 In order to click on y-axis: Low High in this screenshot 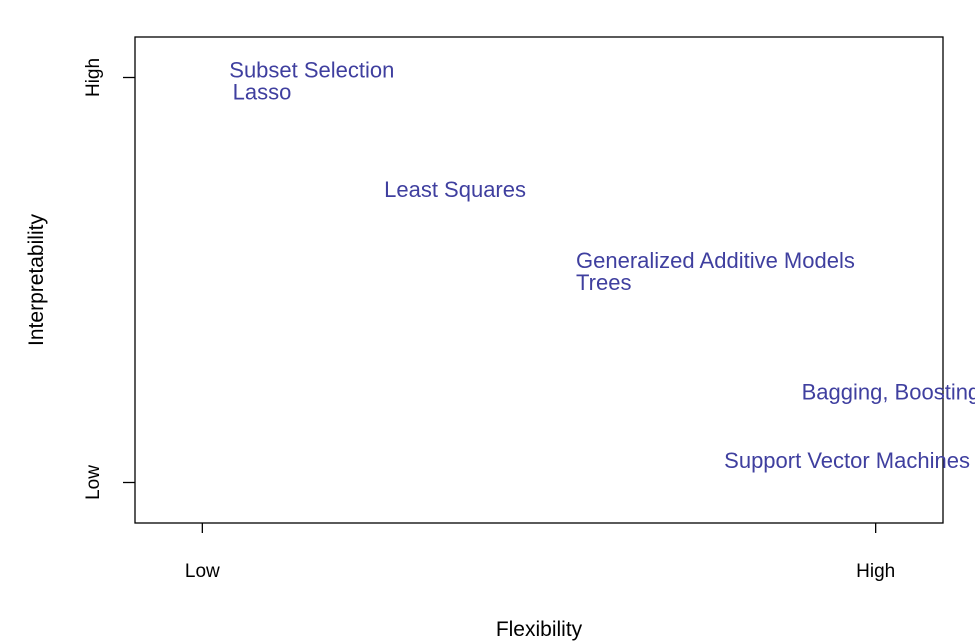, I will do `click(109, 279)`.